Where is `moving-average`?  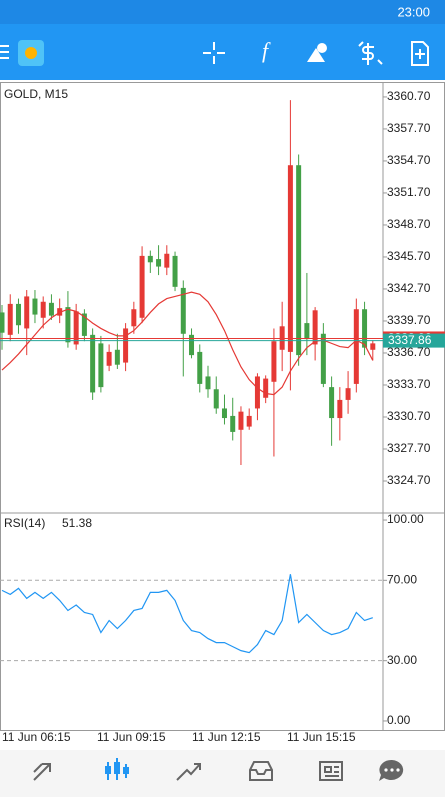 moving-average is located at coordinates (187, 343).